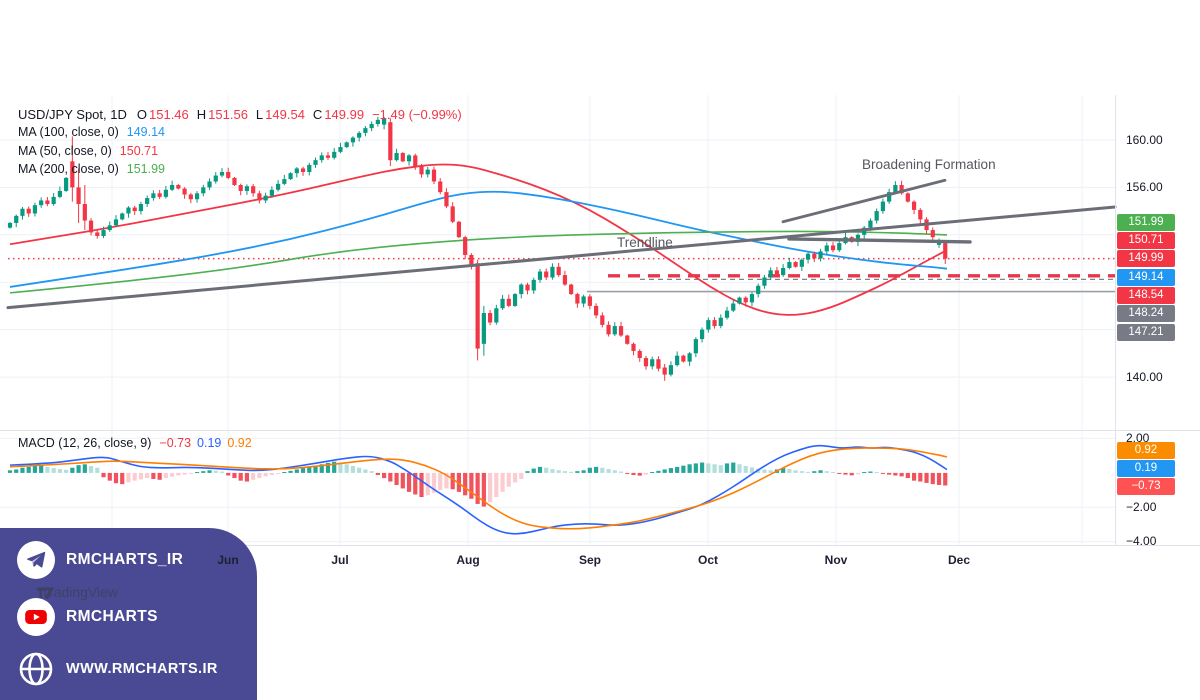 This screenshot has width=1200, height=700. Describe the element at coordinates (259, 114) in the screenshot. I see `symbol-legend-segment: L` at that location.